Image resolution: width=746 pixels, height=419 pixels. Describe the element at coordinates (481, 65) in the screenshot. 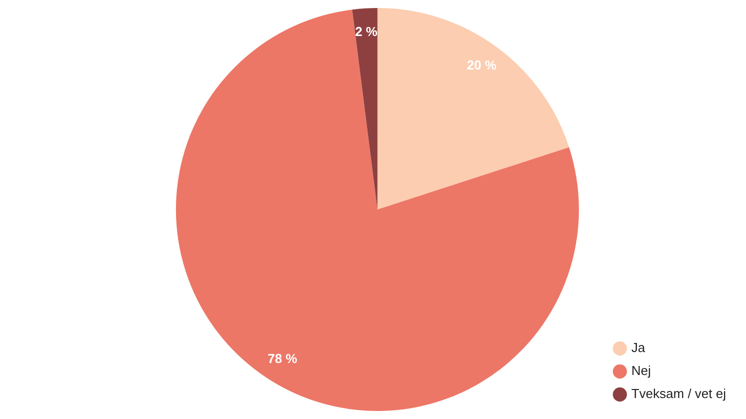

I see `data-label: 20 %` at that location.